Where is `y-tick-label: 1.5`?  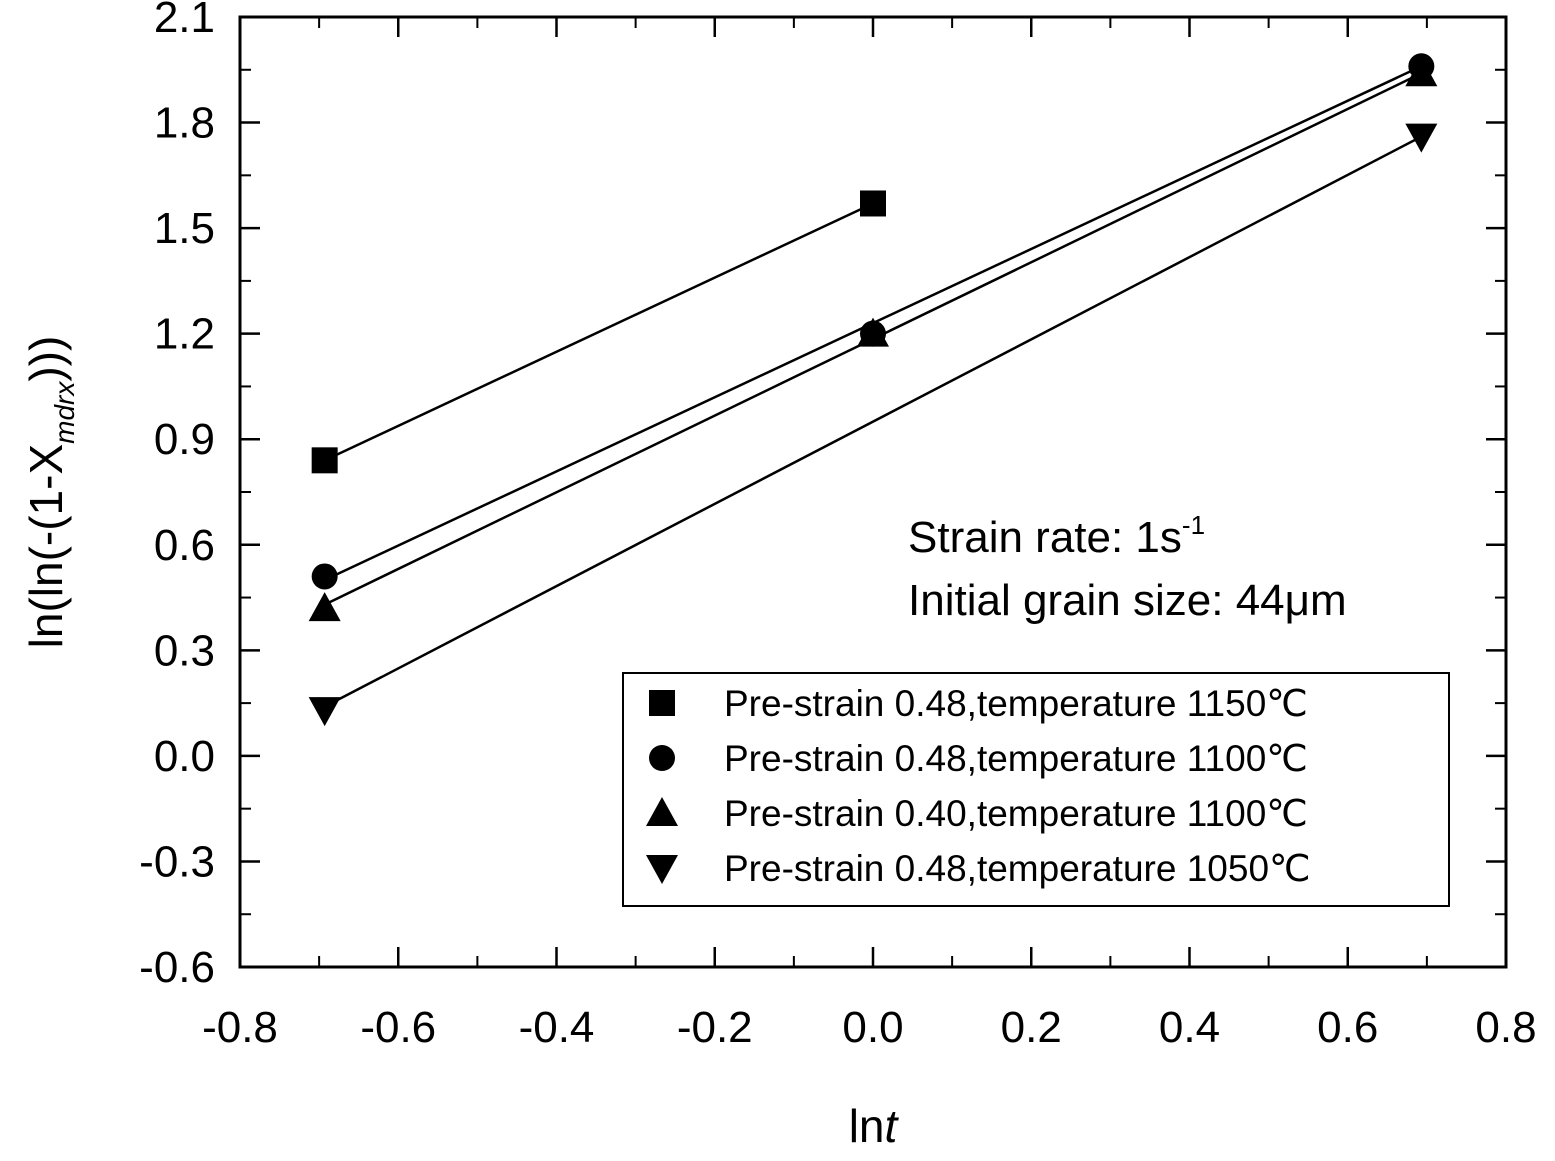 y-tick-label: 1.5 is located at coordinates (184, 228).